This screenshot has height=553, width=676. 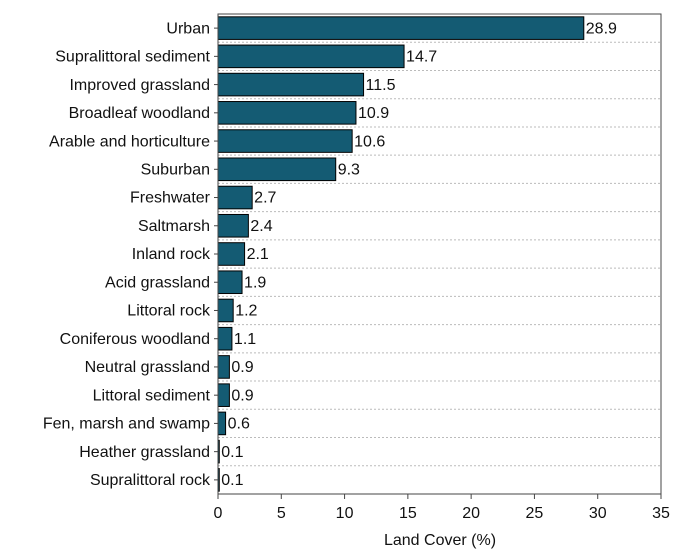 I want to click on y-tick-label: Littoral rock, so click(x=169, y=311).